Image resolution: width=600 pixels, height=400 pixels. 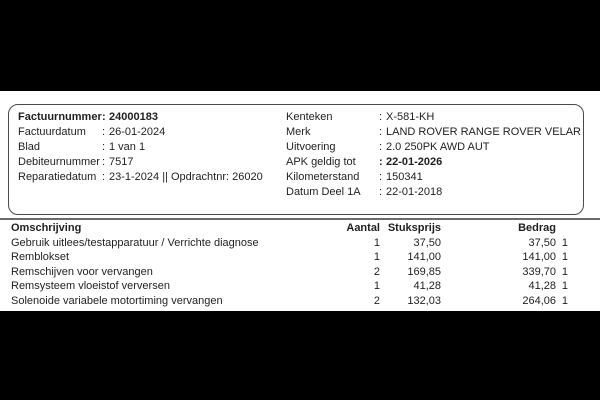 What do you see at coordinates (321, 162) in the screenshot?
I see `field-label: APK geldig tot` at bounding box center [321, 162].